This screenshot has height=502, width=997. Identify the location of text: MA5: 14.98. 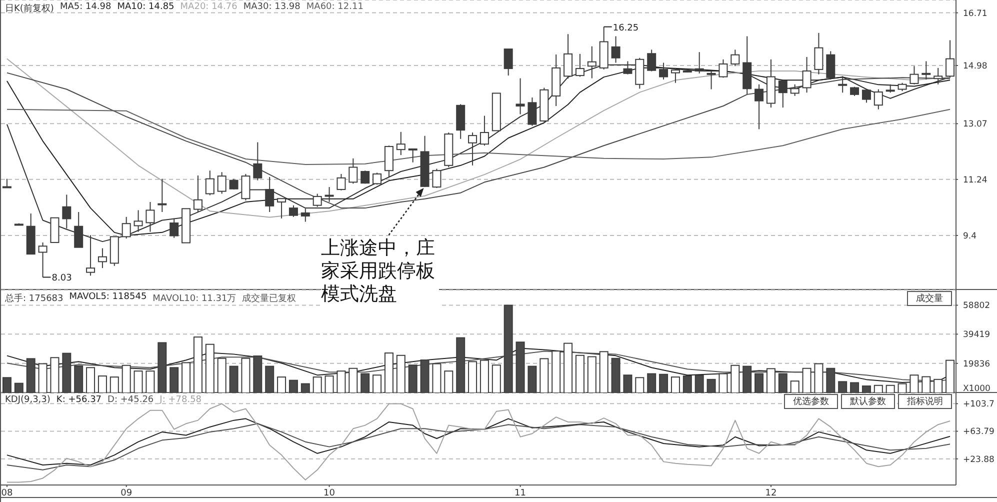
(86, 8).